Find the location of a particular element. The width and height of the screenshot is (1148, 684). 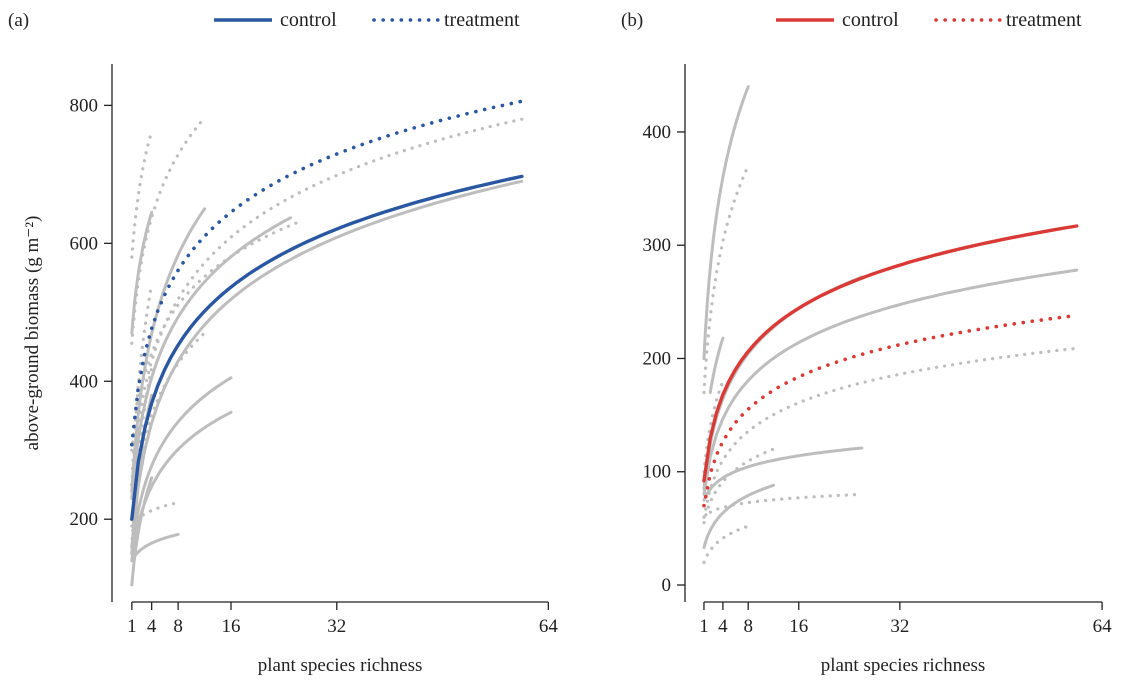

y-tick-label: 300 is located at coordinates (657, 245).